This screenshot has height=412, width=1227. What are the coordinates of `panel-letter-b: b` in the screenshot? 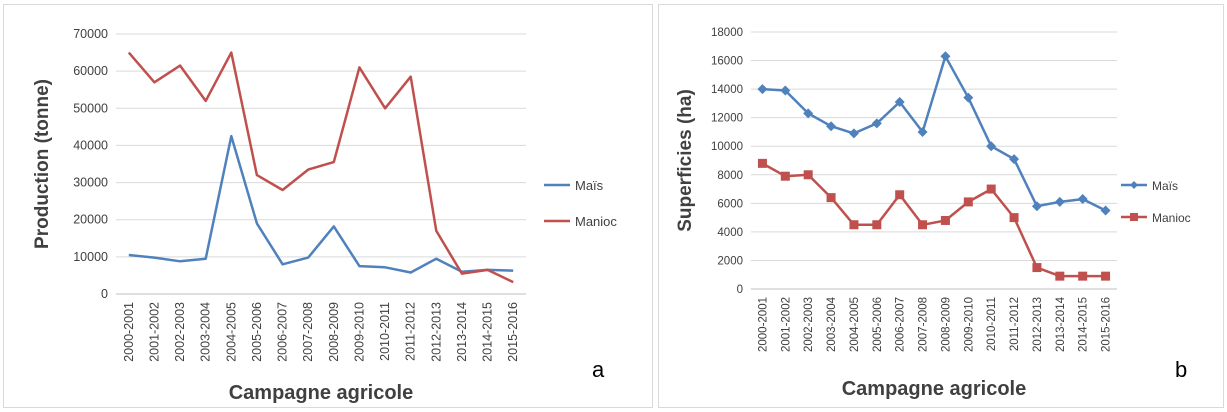 It's located at (1181, 369).